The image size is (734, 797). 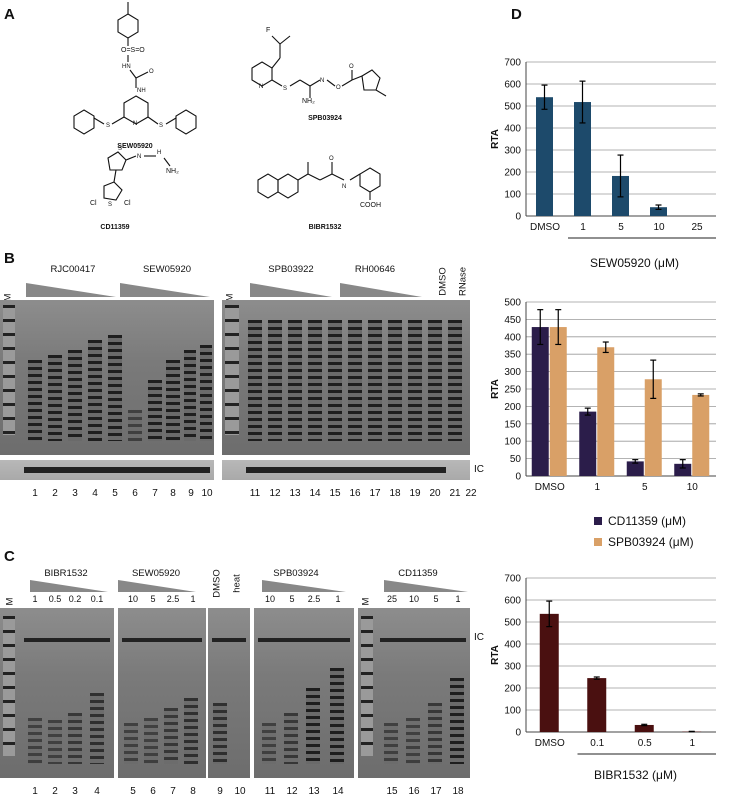 I want to click on lane-number: 4, so click(x=95, y=493).